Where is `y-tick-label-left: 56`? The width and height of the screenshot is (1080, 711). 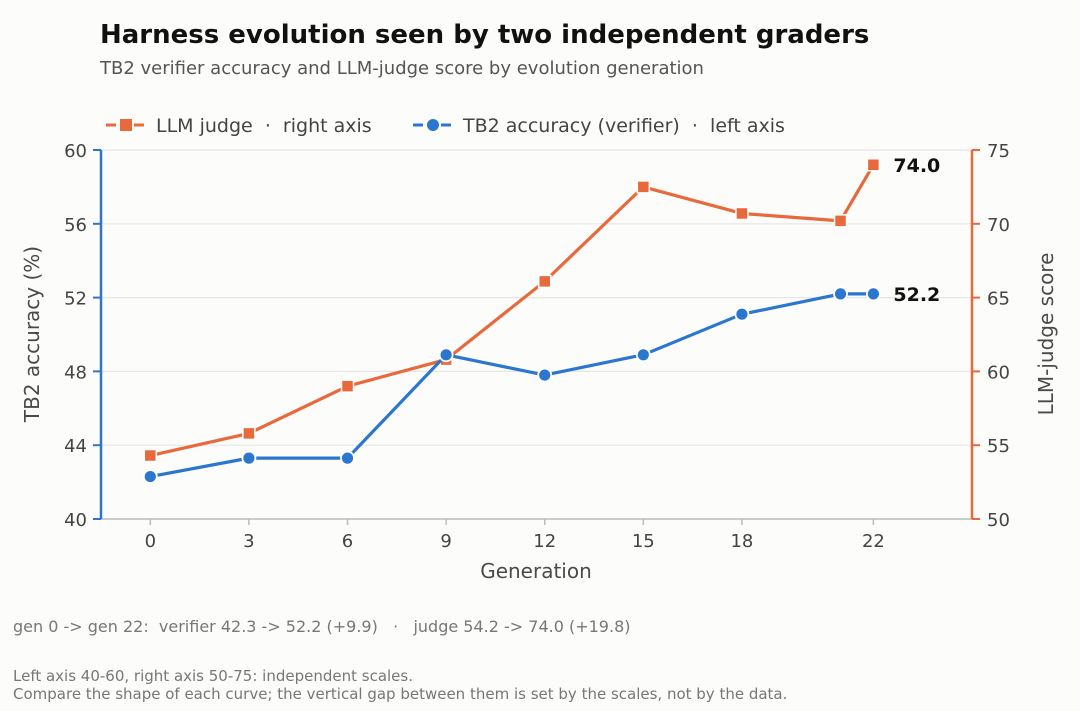
y-tick-label-left: 56 is located at coordinates (75, 225).